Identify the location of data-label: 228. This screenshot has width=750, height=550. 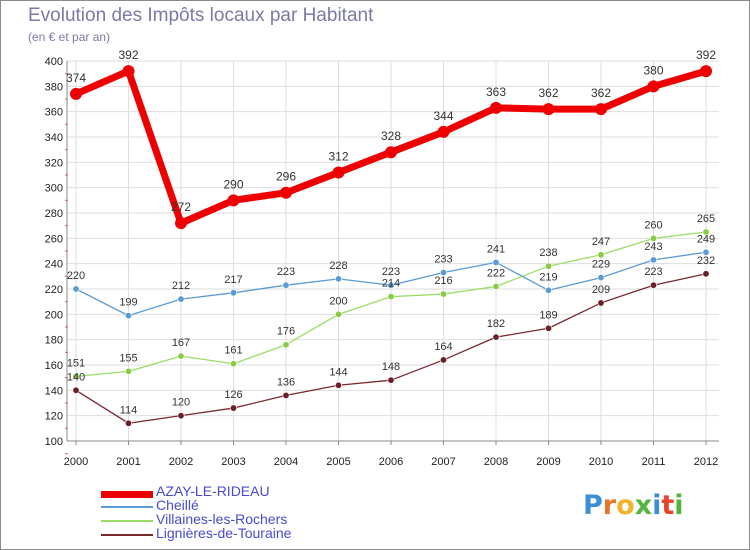
(338, 266).